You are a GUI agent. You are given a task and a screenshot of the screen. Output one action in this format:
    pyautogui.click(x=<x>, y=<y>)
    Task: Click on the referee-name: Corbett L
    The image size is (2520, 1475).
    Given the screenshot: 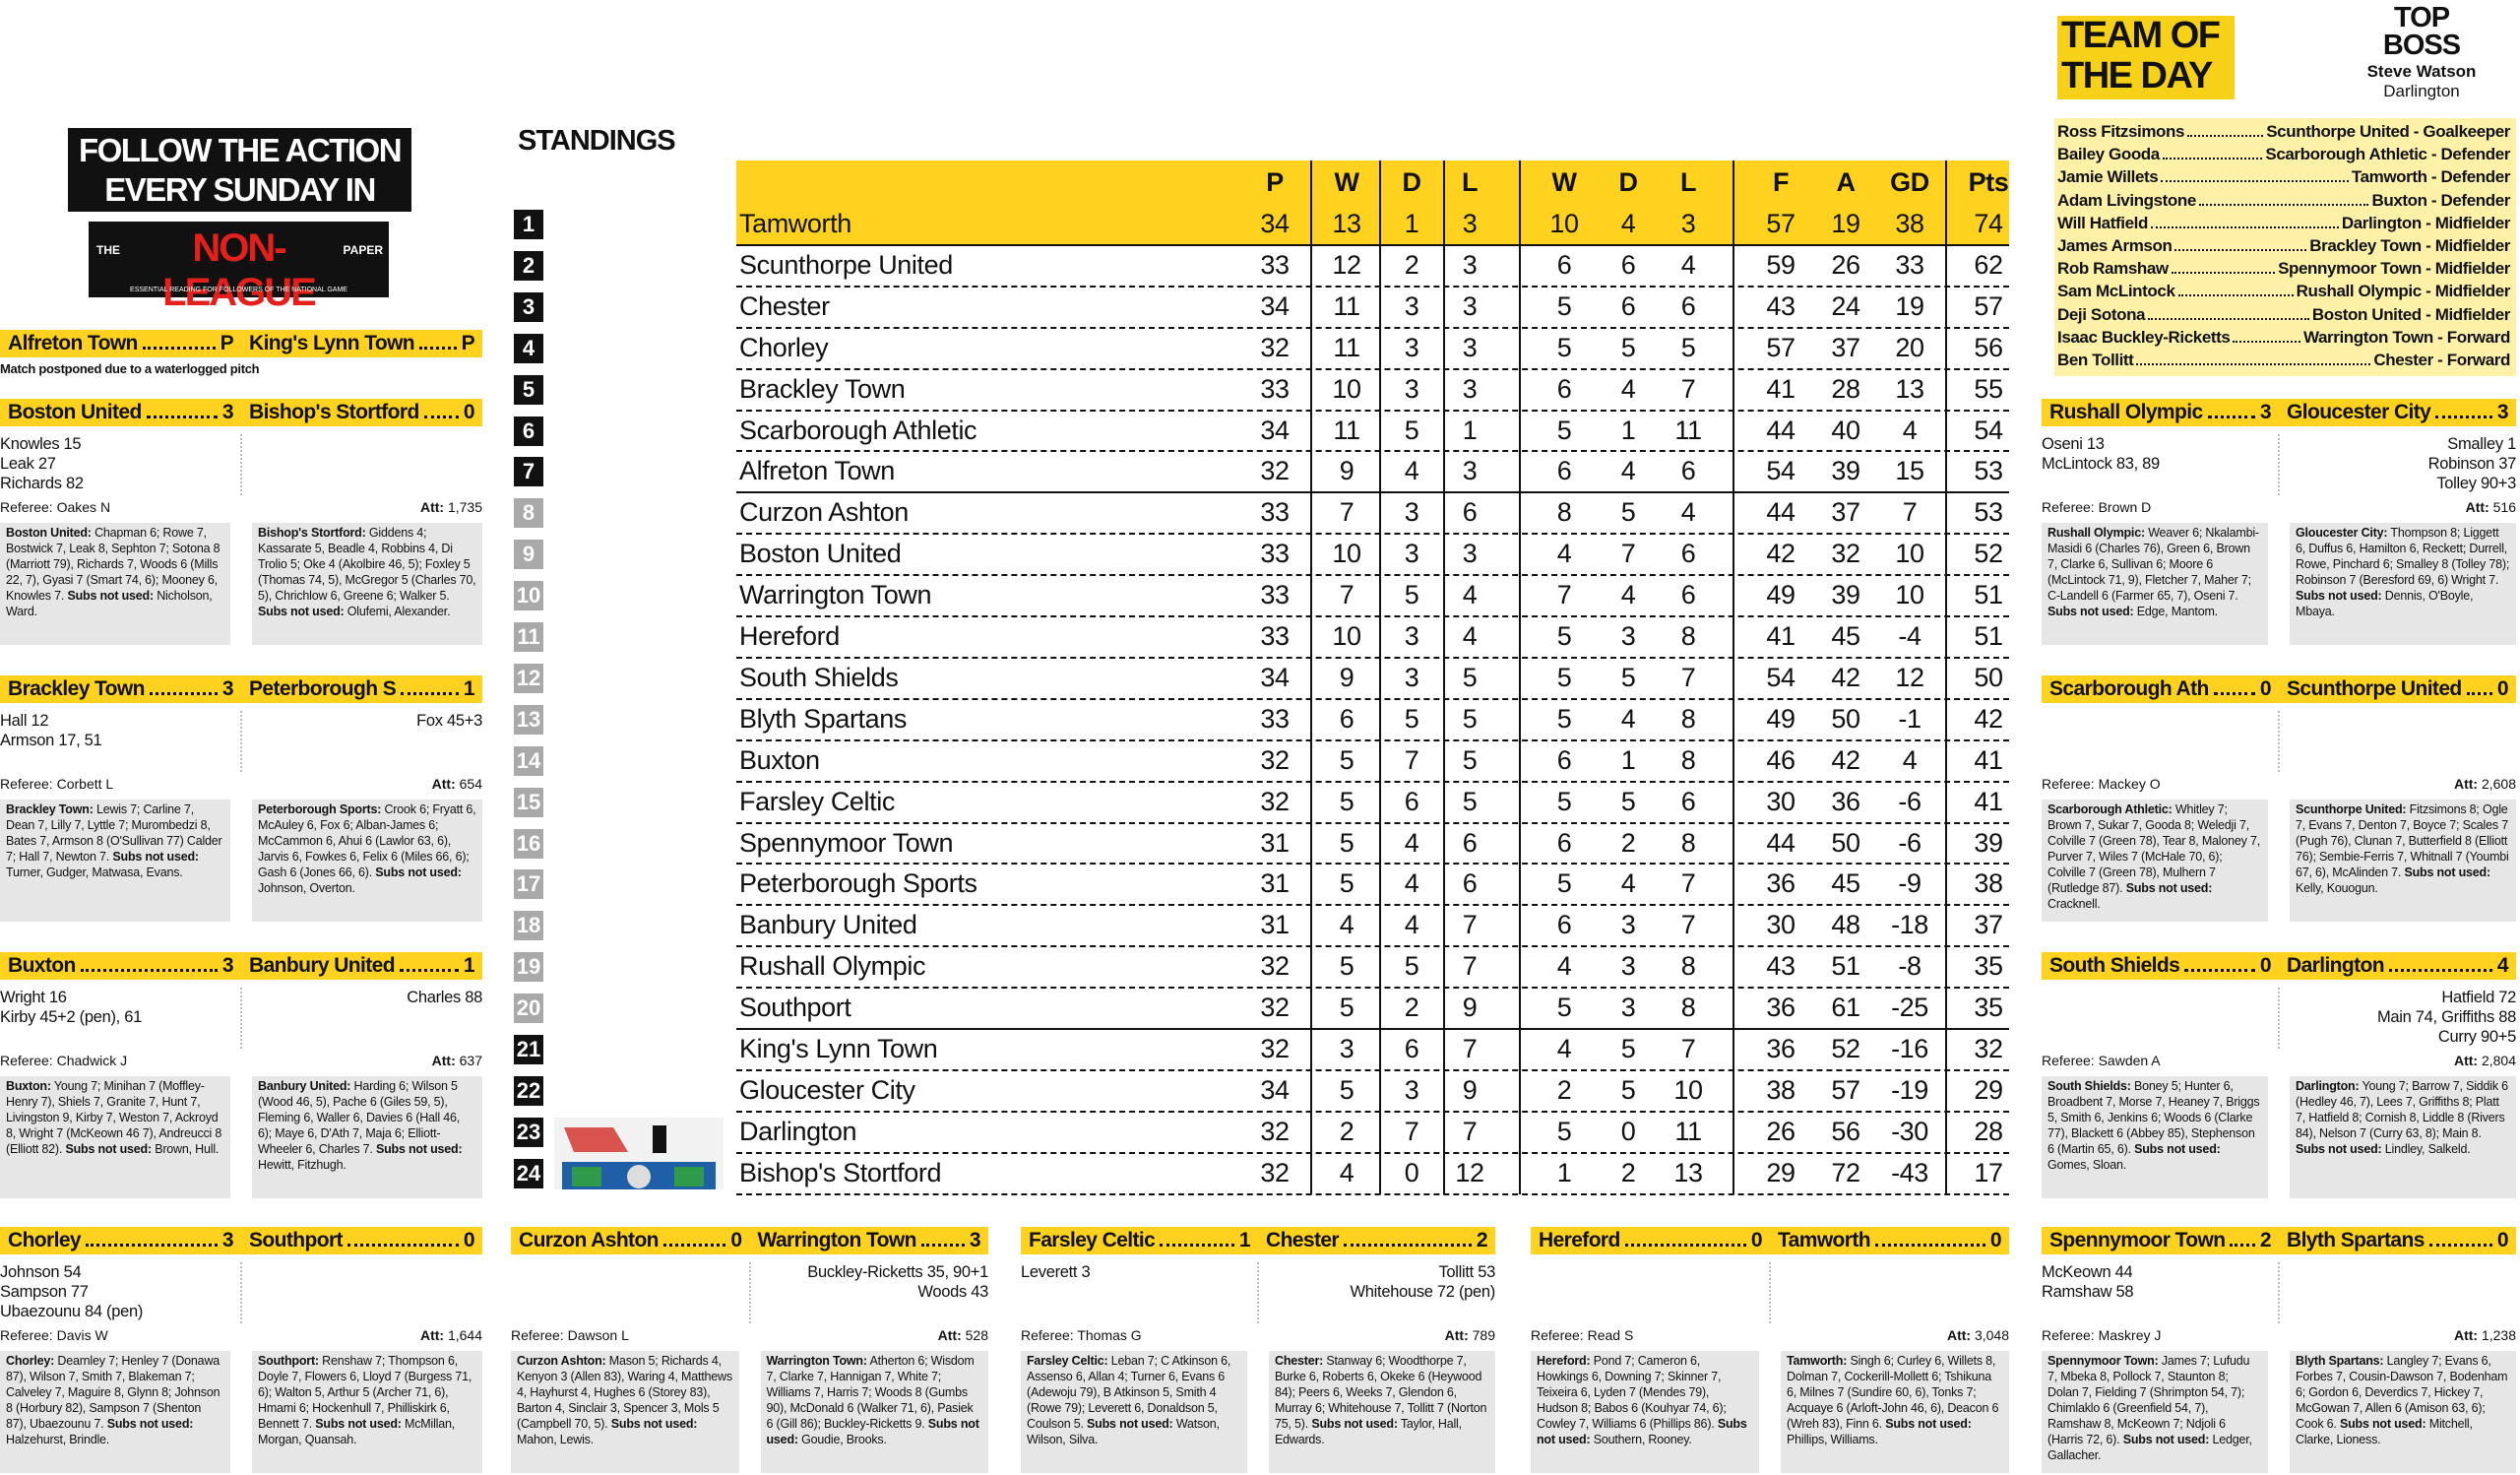 What is the action you would take?
    pyautogui.click(x=85, y=784)
    